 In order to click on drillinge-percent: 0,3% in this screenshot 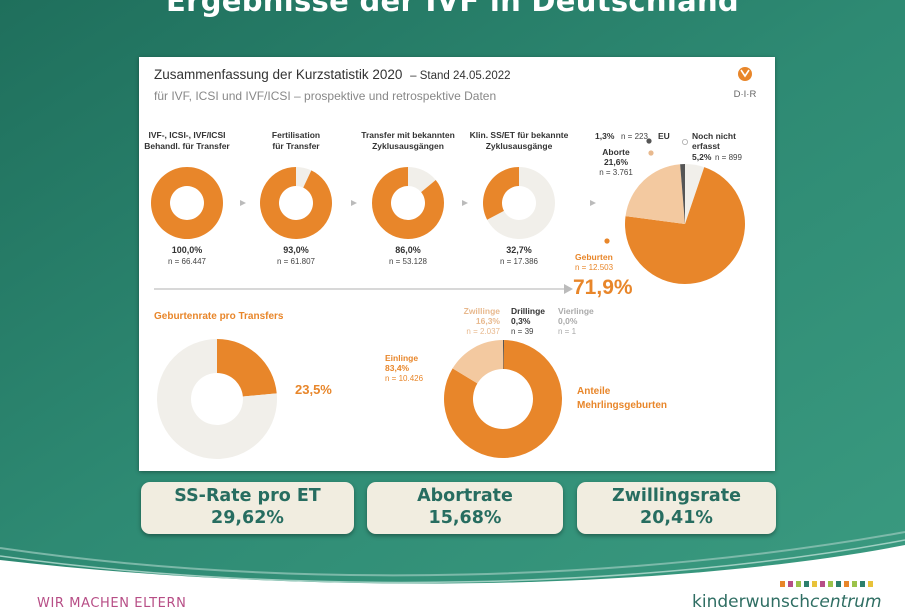, I will do `click(521, 321)`.